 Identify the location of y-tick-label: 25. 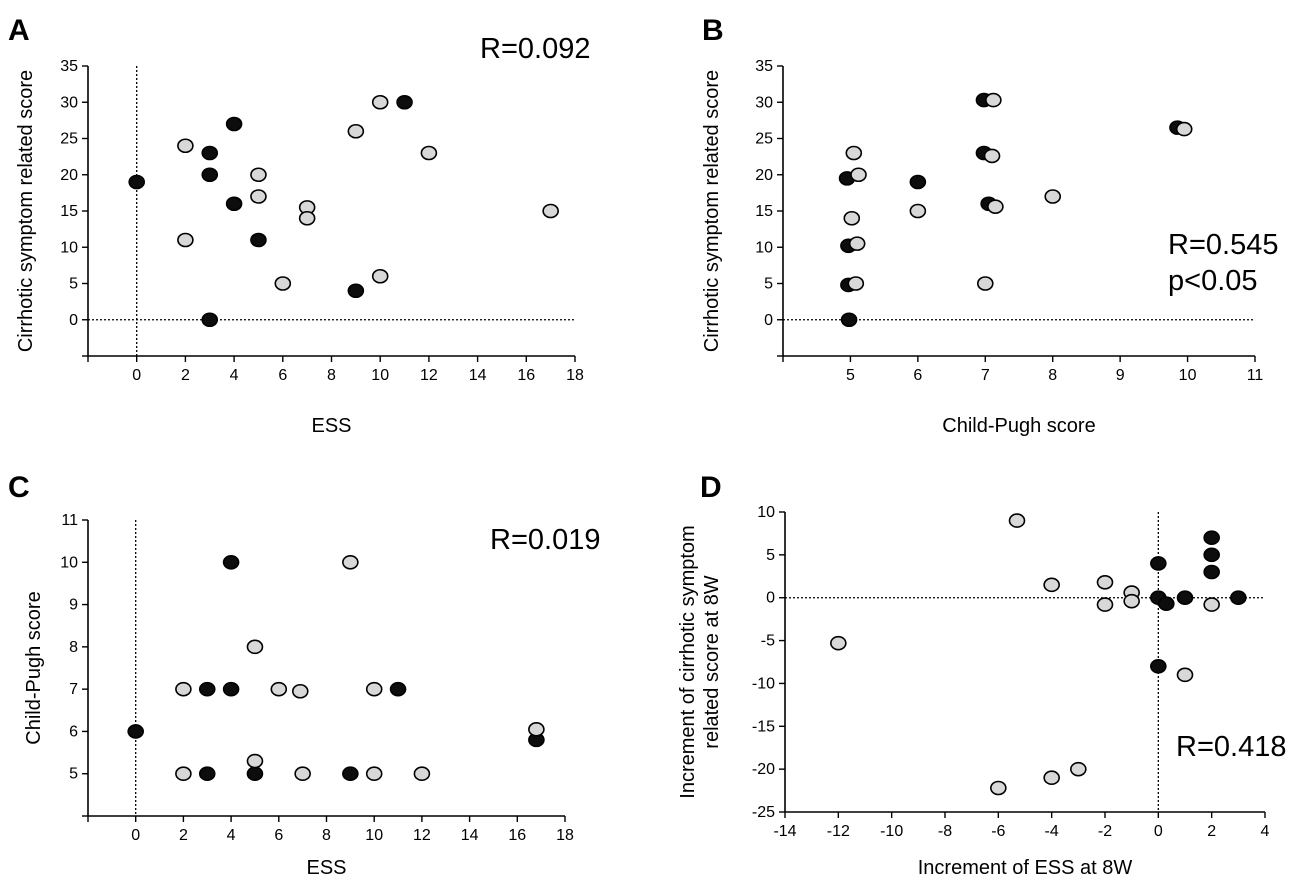
(764, 139).